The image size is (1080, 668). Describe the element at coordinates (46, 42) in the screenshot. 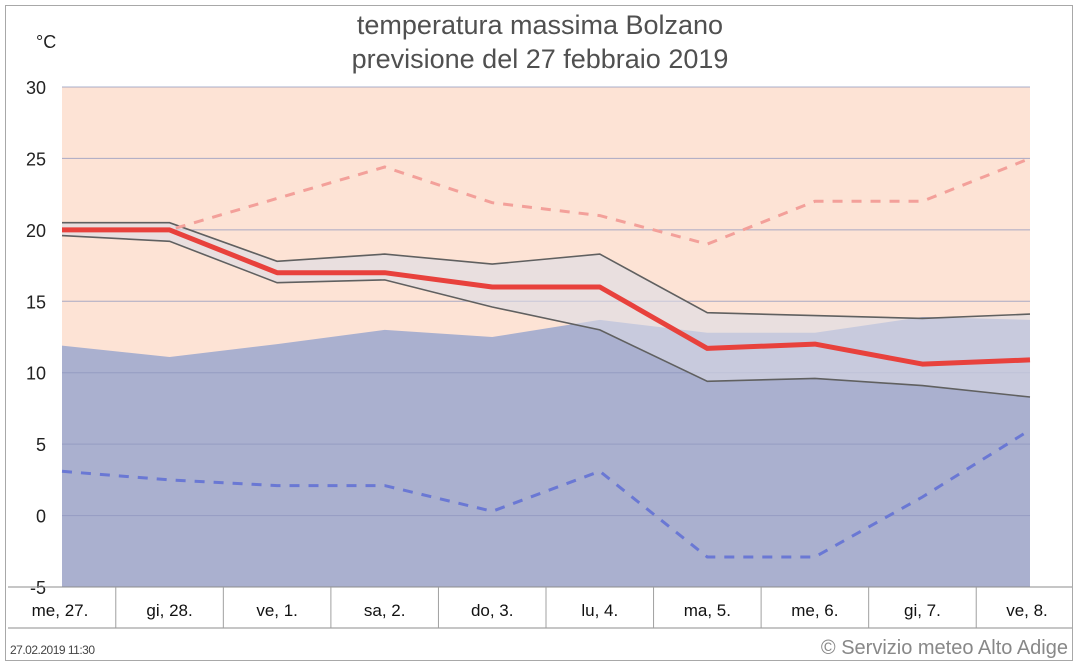

I see `y-axis-unit: °C` at that location.